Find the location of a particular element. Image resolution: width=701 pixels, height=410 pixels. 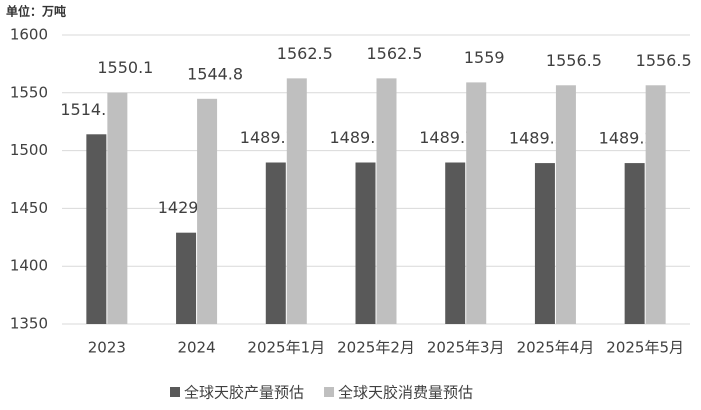

unit-label: 单位：万吨 is located at coordinates (36, 11).